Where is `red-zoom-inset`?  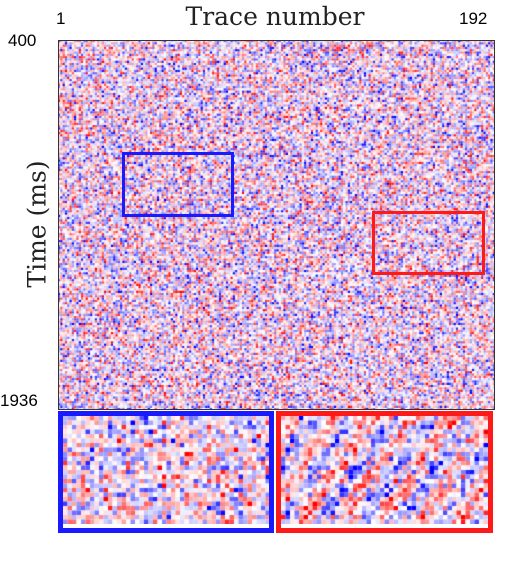
red-zoom-inset is located at coordinates (384, 470).